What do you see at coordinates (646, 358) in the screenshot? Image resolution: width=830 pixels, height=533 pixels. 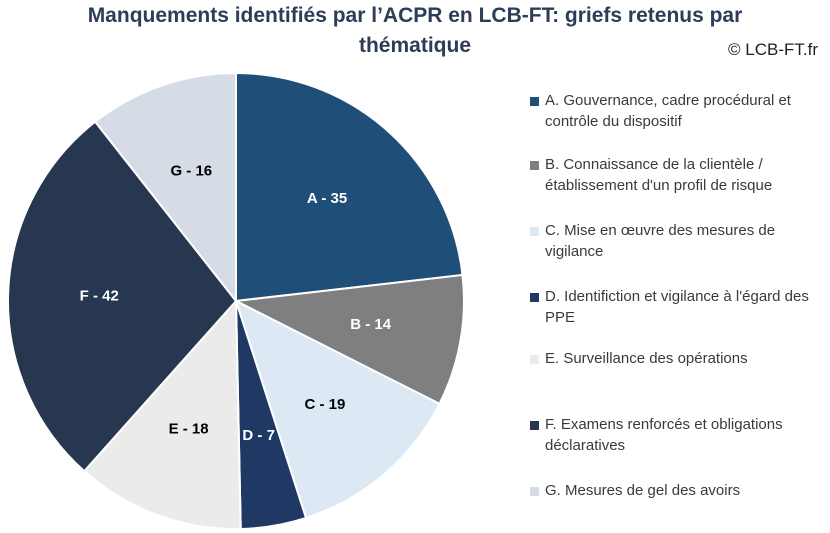 I see `legend-label-e: E. Surveillance des opérations` at bounding box center [646, 358].